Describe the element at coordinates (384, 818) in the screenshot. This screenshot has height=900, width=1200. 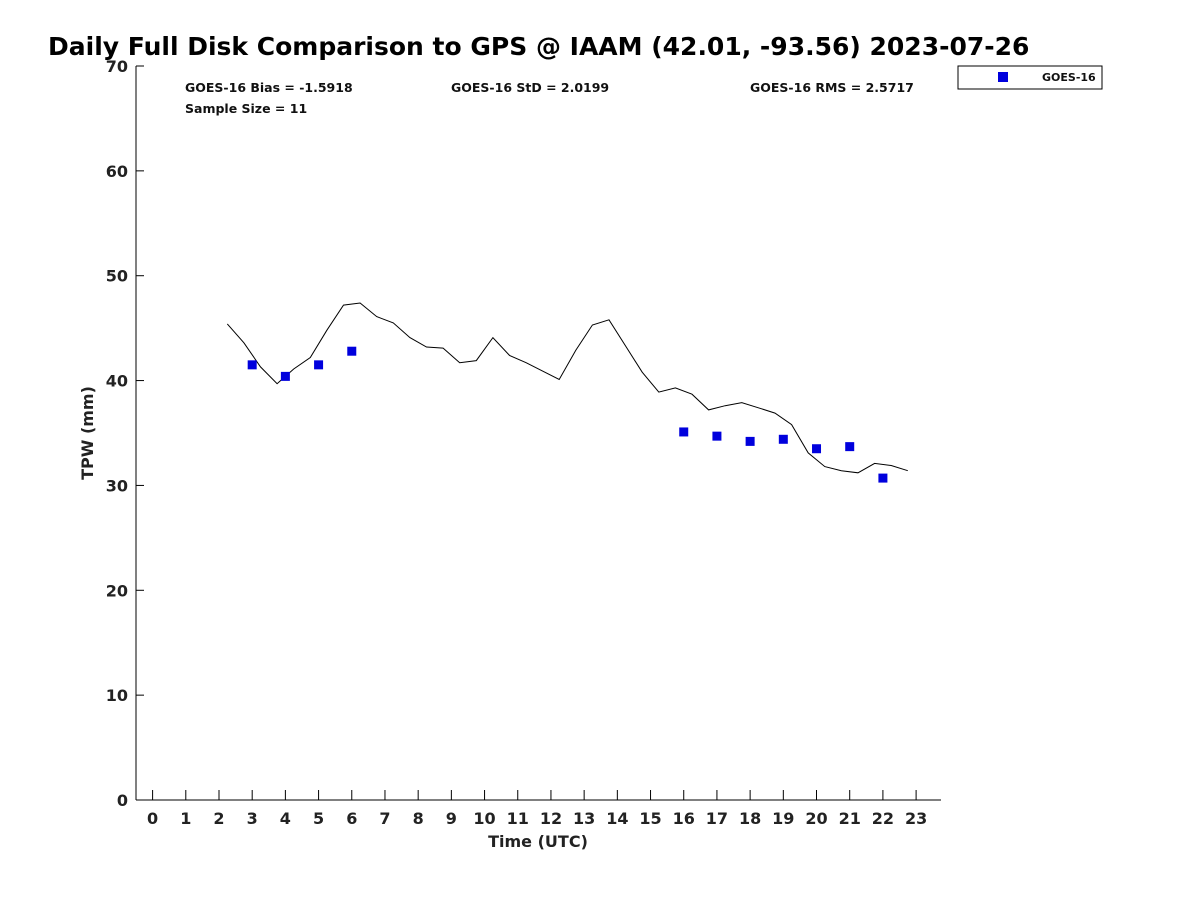
I see `x-tick-label: 7` at that location.